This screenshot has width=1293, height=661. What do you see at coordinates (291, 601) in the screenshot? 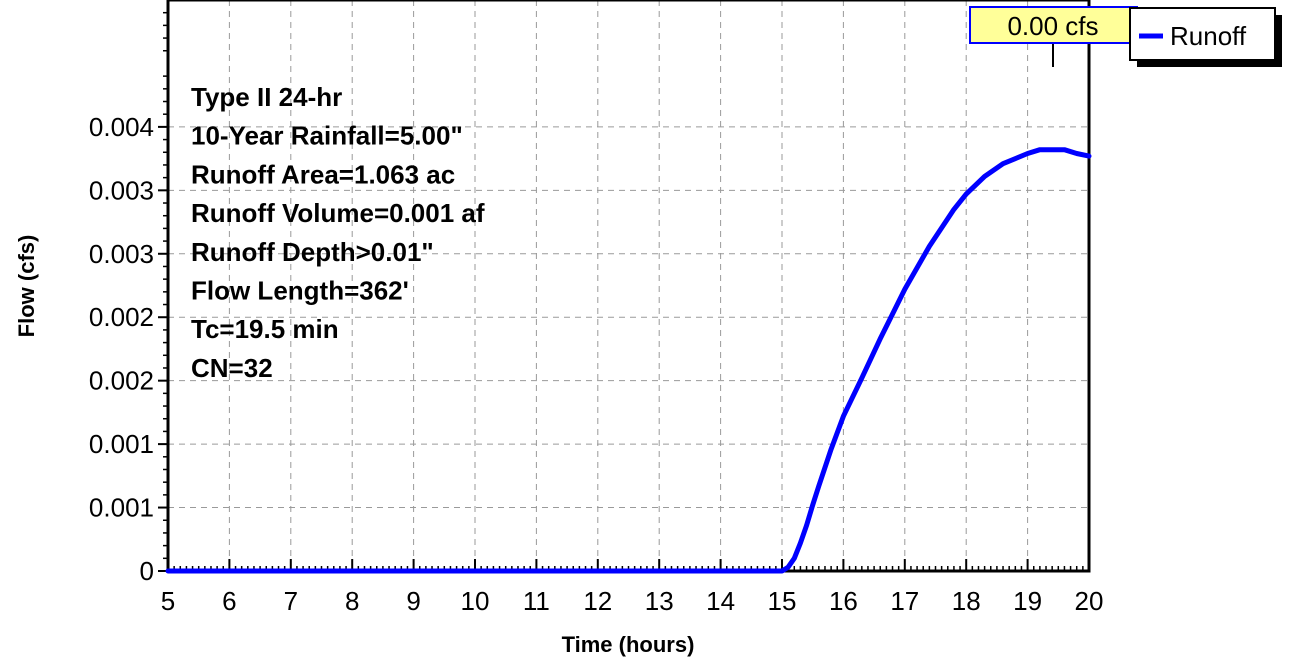
I see `x-tick-label: 7` at bounding box center [291, 601].